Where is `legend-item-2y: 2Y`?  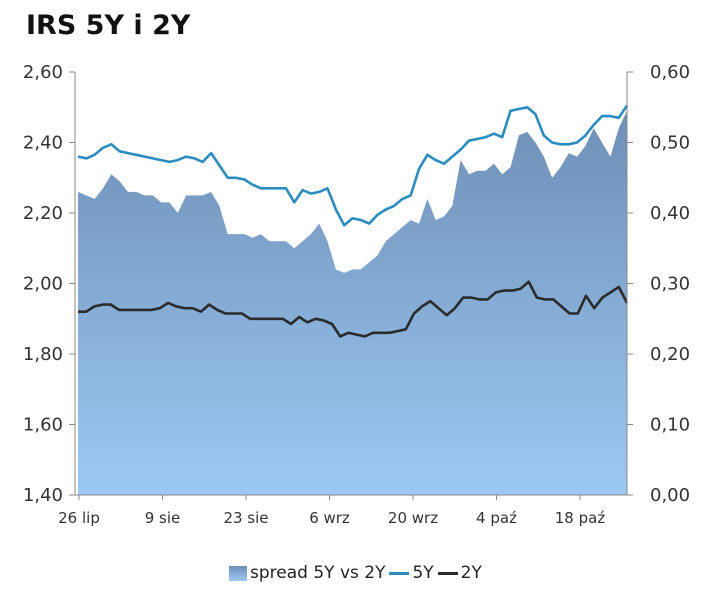 legend-item-2y: 2Y is located at coordinates (459, 573).